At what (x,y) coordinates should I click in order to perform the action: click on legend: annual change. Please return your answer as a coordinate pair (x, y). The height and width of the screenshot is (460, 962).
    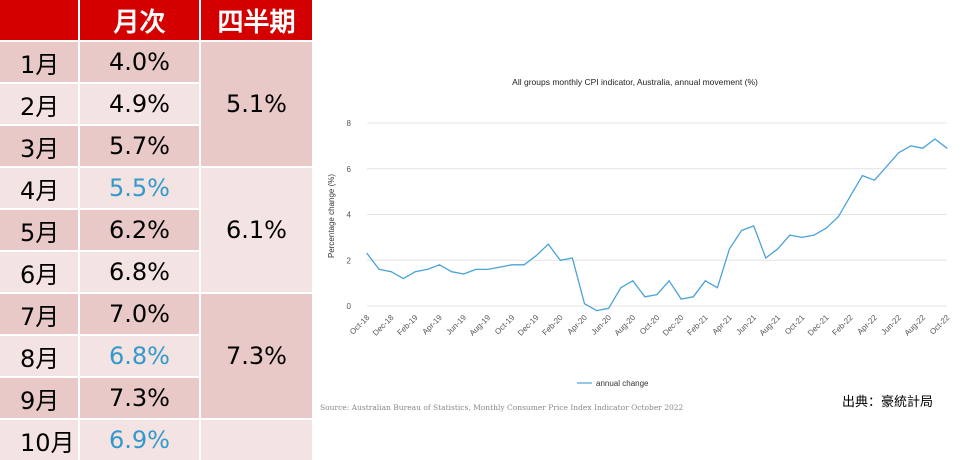
    Looking at the image, I should click on (613, 383).